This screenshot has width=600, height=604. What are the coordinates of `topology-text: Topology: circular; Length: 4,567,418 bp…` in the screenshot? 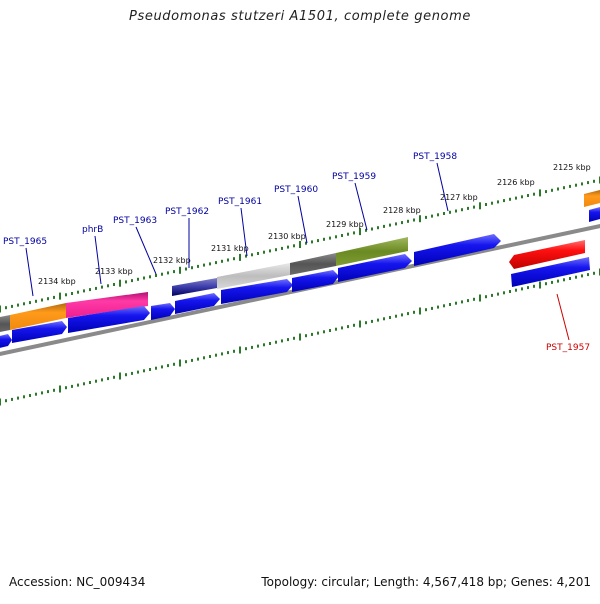 It's located at (426, 582).